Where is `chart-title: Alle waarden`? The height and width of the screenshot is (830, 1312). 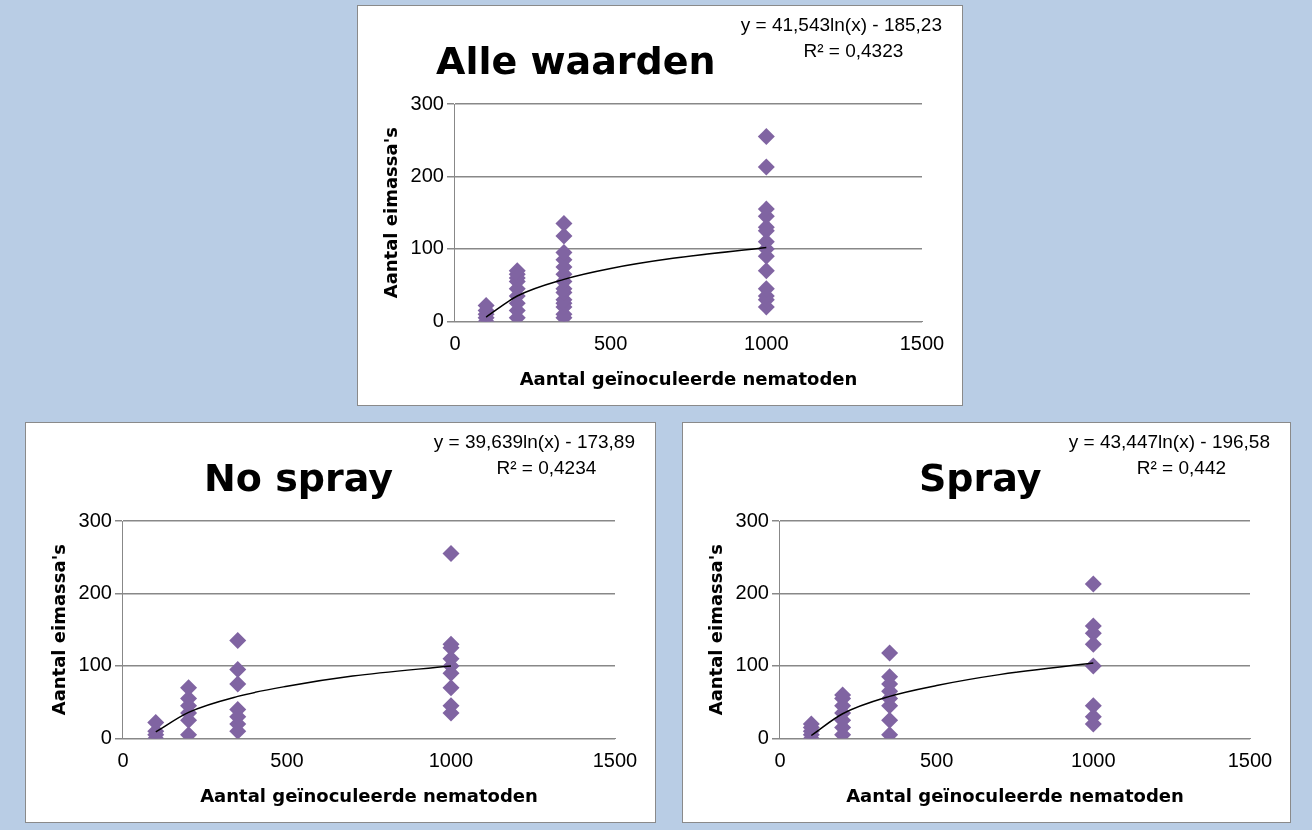
chart-title: Alle waarden is located at coordinates (576, 61).